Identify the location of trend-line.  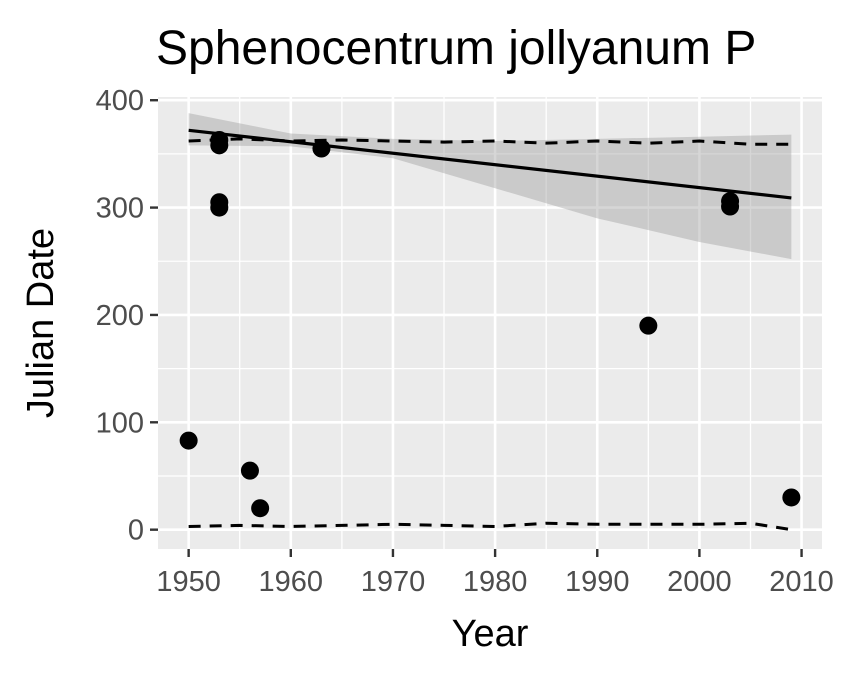
(490, 164).